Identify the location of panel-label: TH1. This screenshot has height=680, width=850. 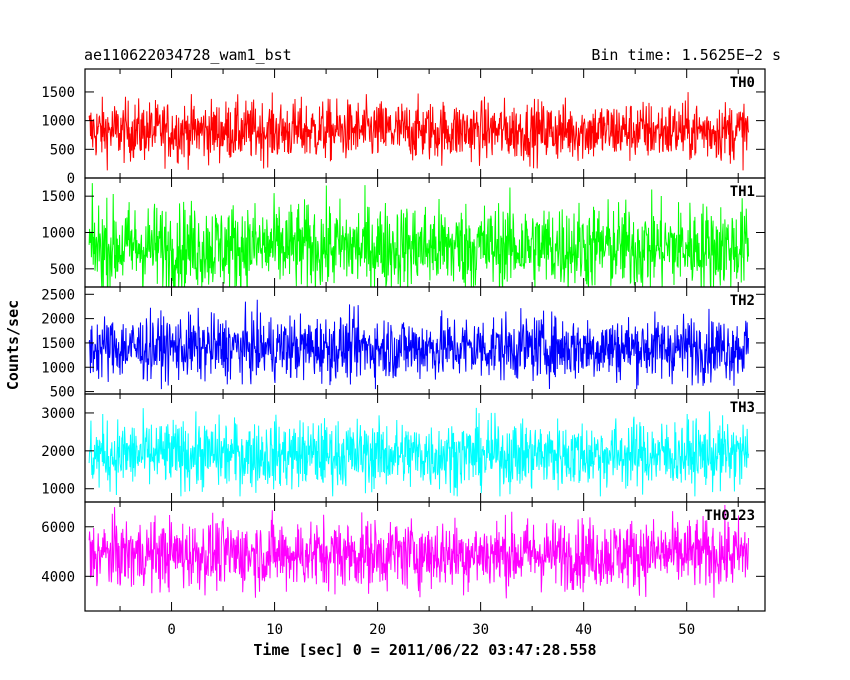
(742, 192).